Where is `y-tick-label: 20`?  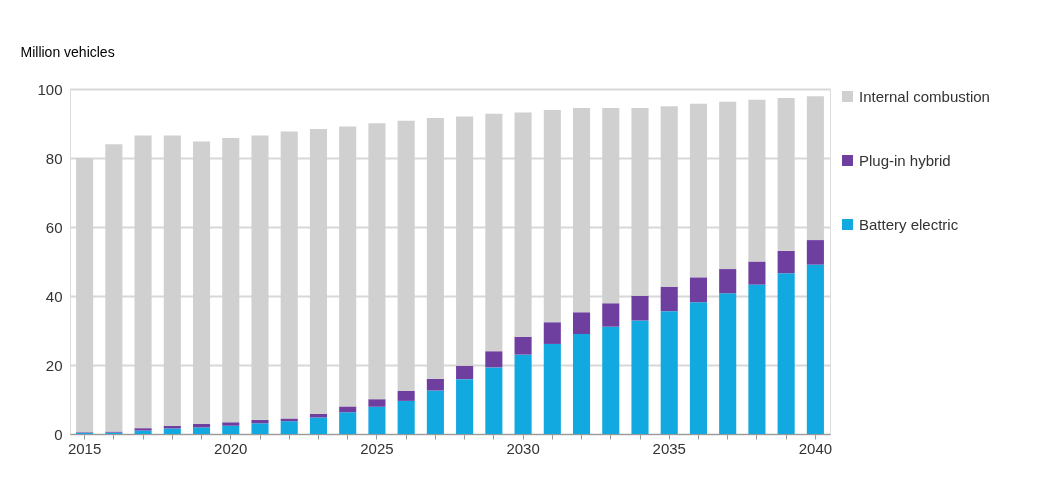 y-tick-label: 20 is located at coordinates (54, 365).